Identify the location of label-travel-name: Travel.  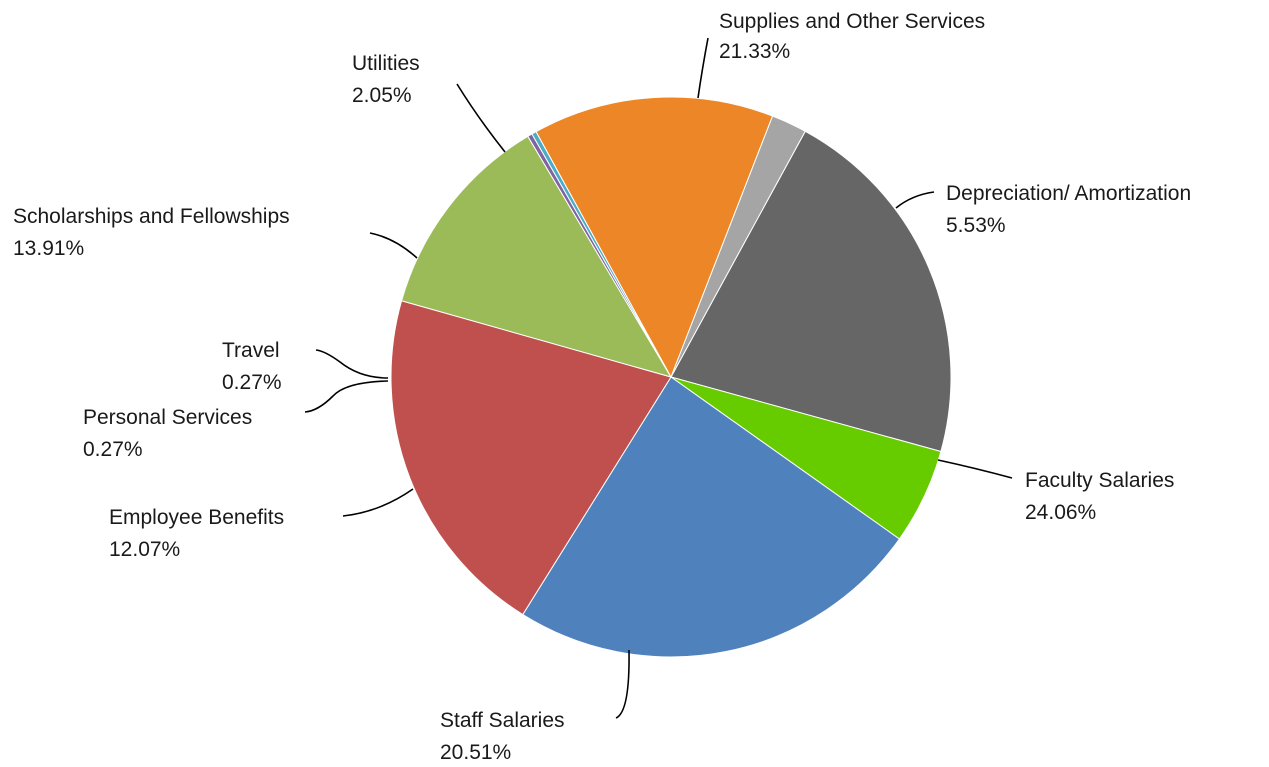
(251, 350).